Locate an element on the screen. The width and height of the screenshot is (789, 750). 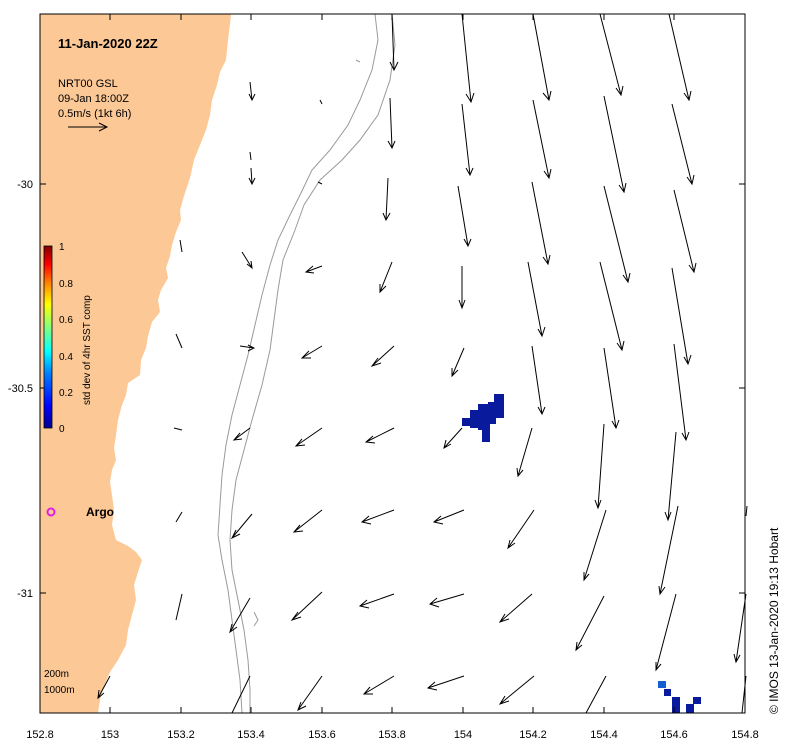
x-tick-label: 153.8 is located at coordinates (392, 735).